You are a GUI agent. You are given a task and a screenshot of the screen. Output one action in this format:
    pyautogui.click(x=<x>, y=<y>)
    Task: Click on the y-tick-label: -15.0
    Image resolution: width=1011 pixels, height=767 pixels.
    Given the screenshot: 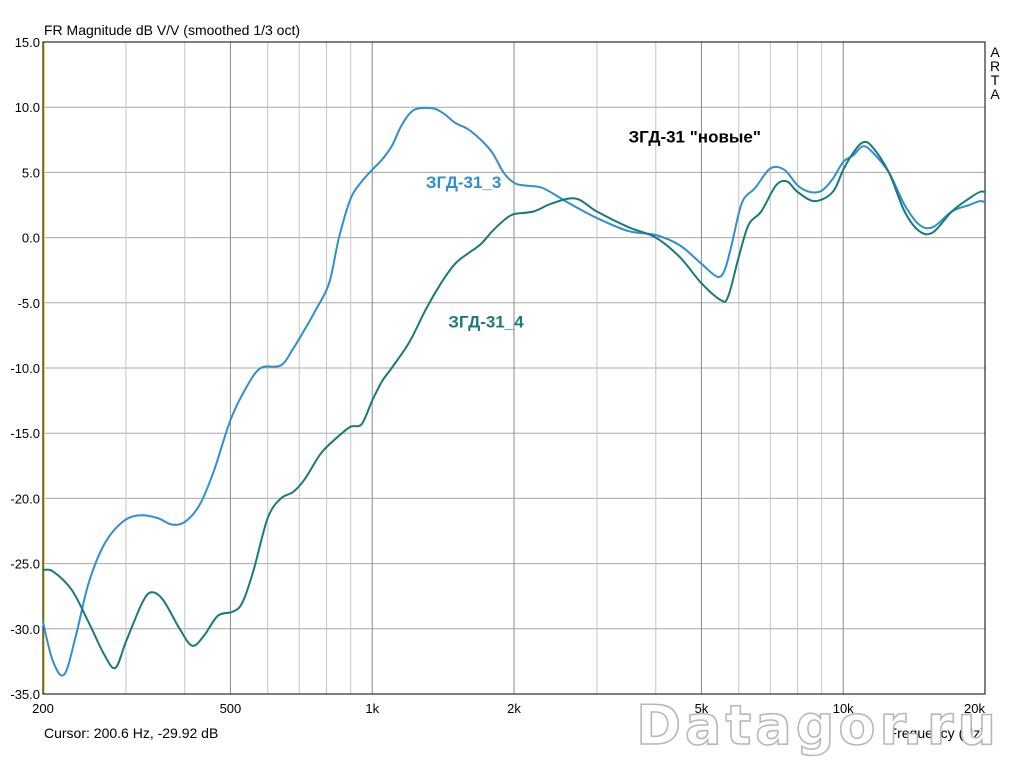 What is the action you would take?
    pyautogui.click(x=25, y=433)
    